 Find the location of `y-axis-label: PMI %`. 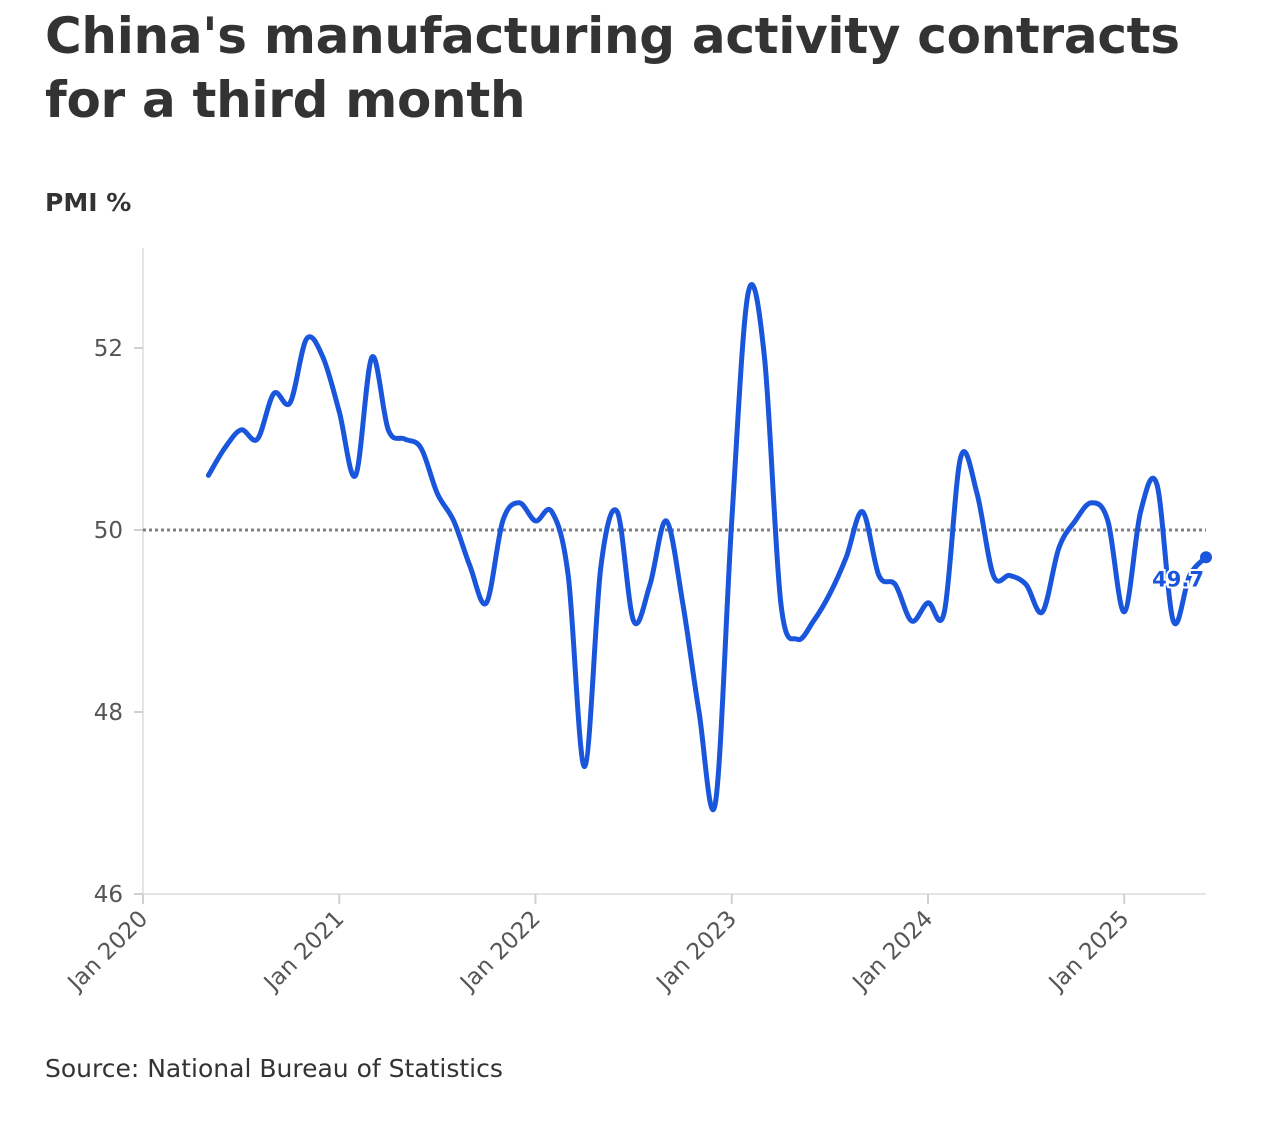

y-axis-label: PMI % is located at coordinates (88, 202).